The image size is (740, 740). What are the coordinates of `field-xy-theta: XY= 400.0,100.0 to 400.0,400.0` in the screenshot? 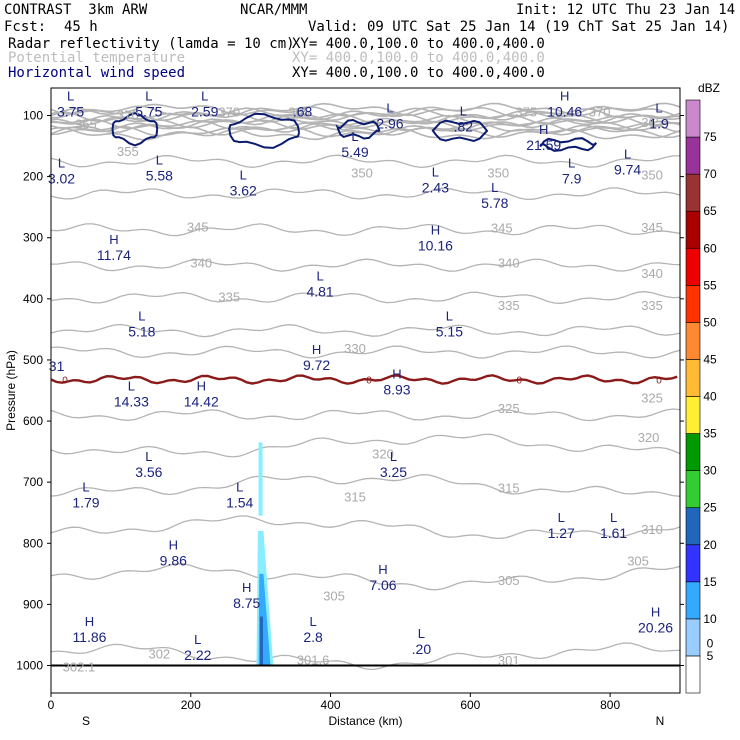 It's located at (418, 58).